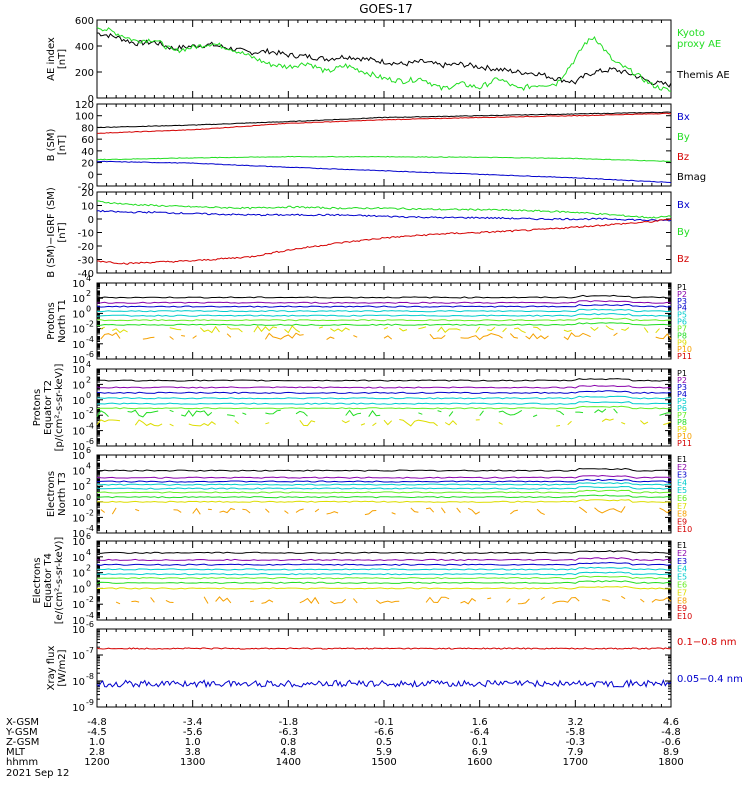 The image size is (750, 800). Describe the element at coordinates (671, 742) in the screenshot. I see `x-tick-label: -0.6` at that location.